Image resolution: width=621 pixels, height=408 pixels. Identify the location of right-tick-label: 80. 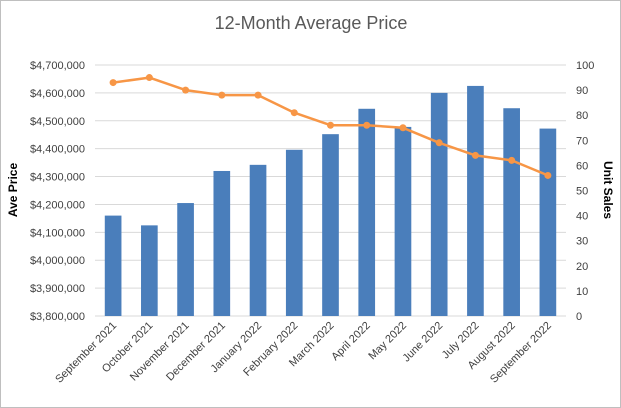
(582, 116).